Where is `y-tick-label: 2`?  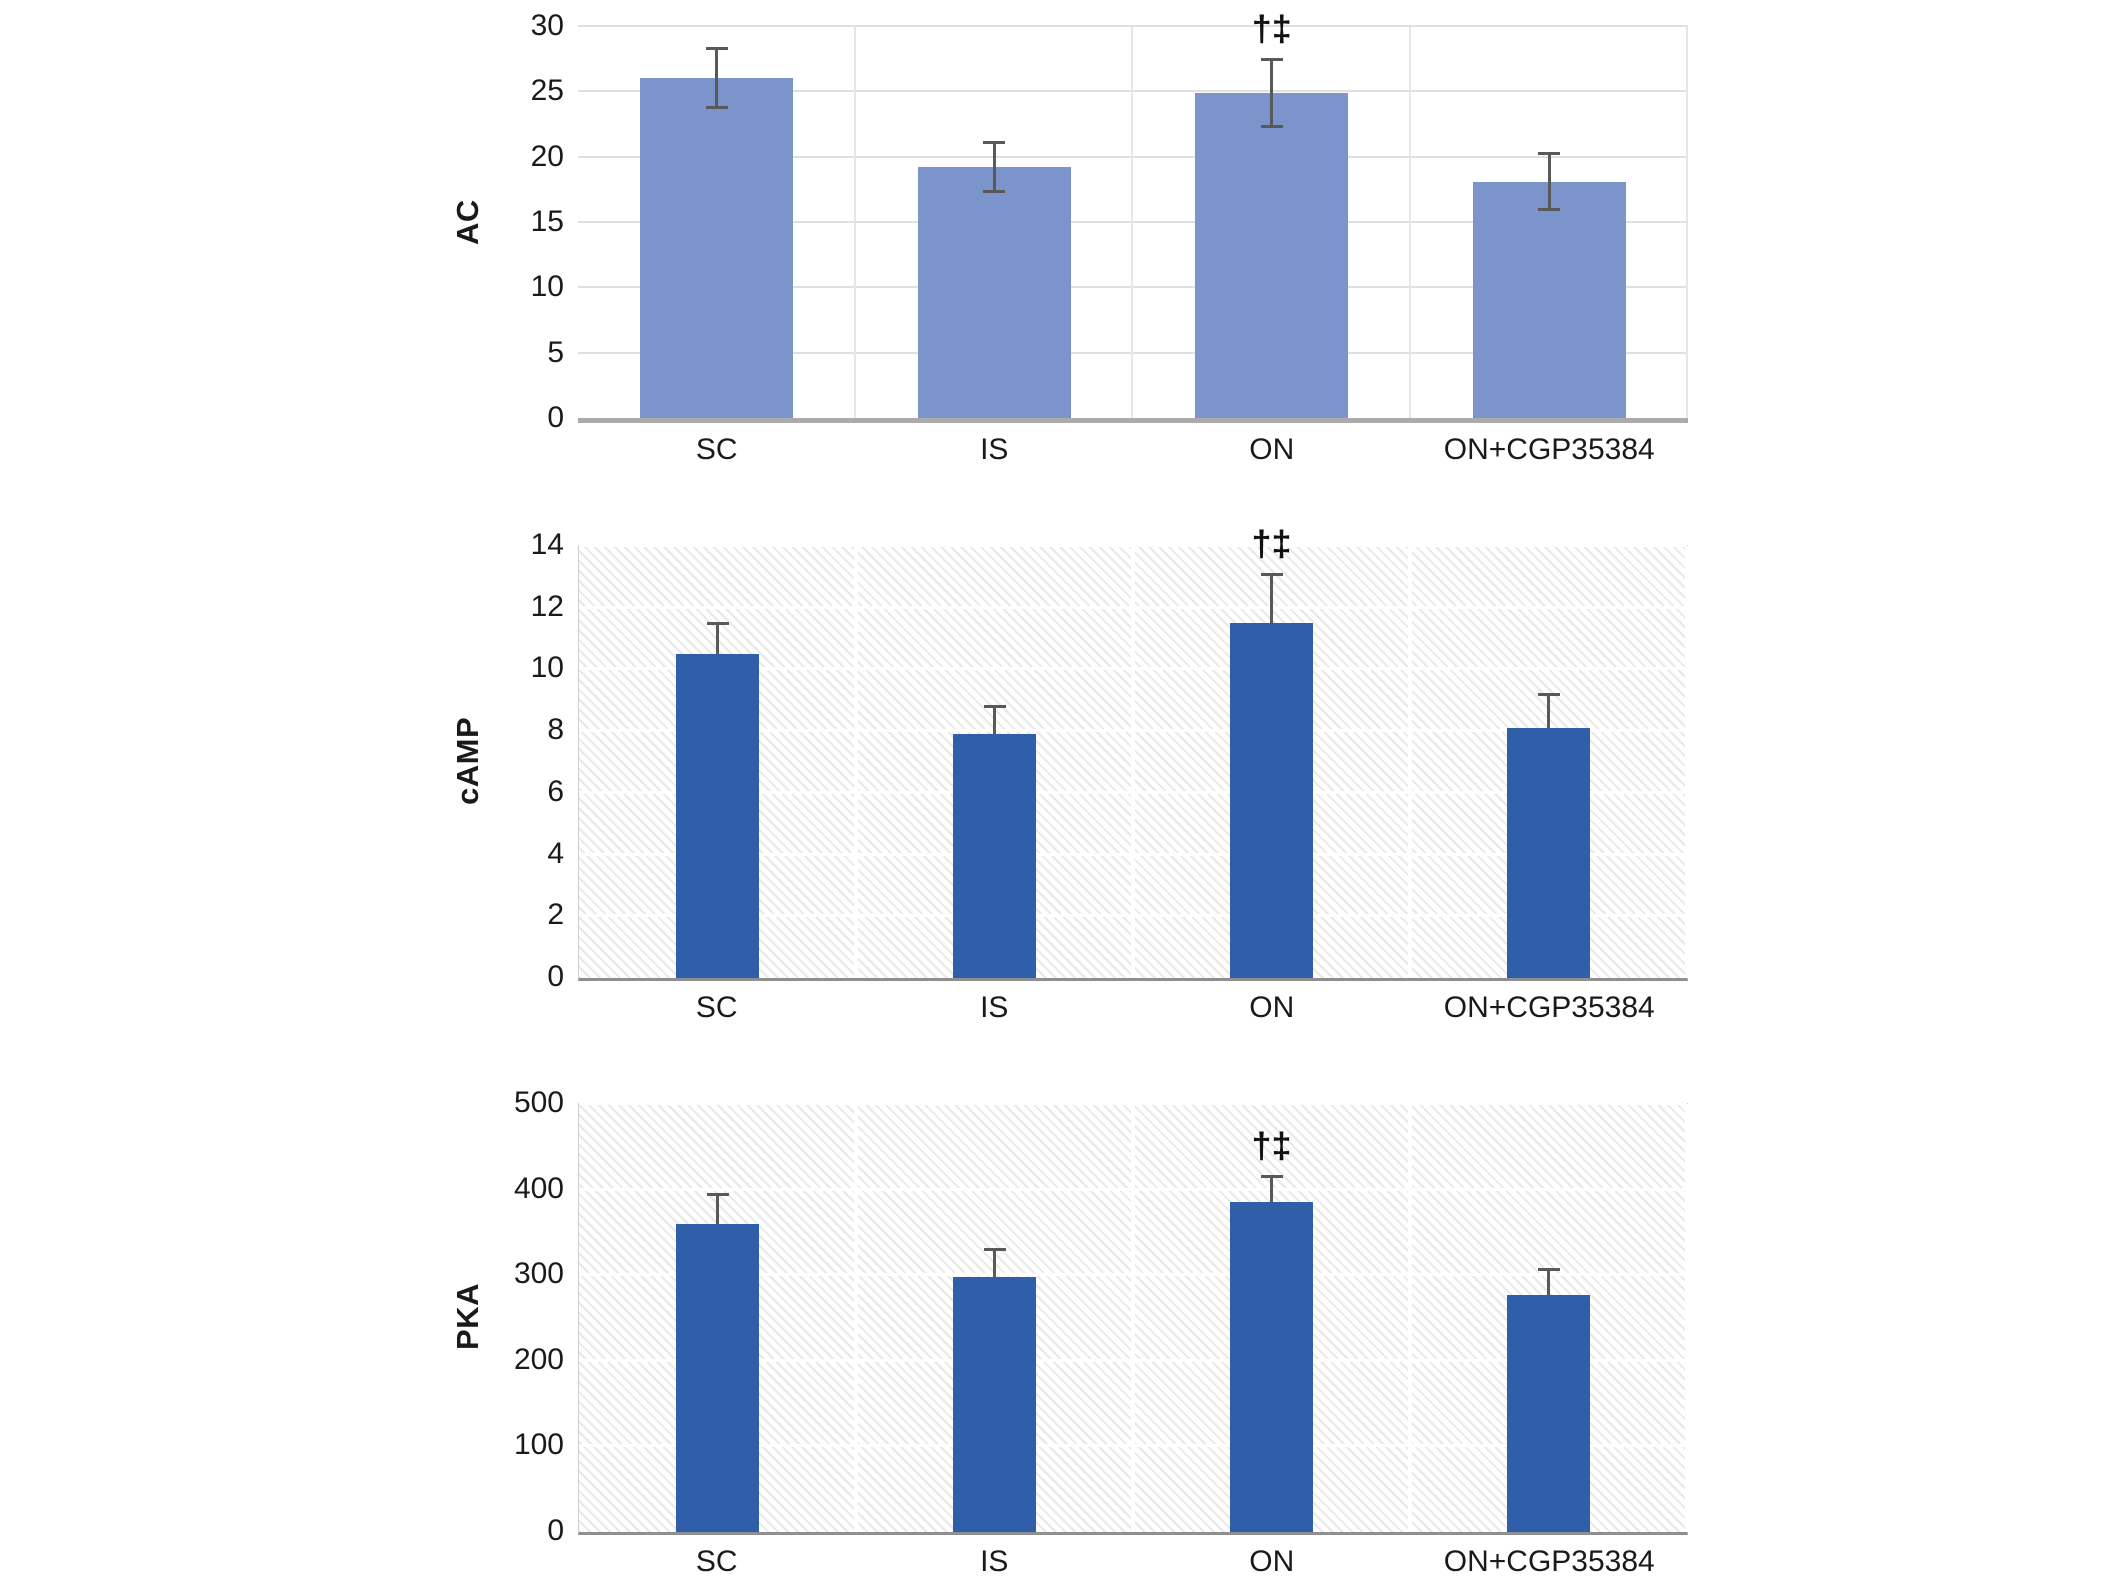 y-tick-label: 2 is located at coordinates (555, 915).